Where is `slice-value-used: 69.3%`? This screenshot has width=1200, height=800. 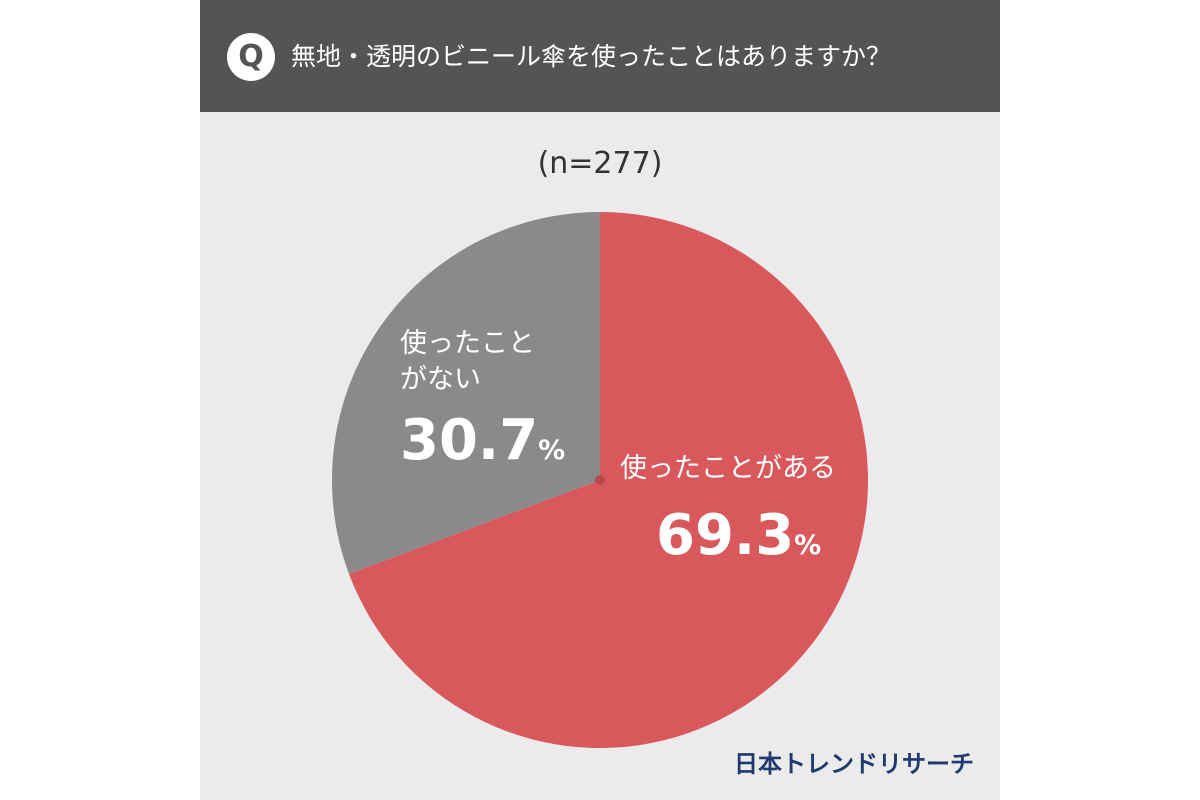 slice-value-used: 69.3% is located at coordinates (746, 541).